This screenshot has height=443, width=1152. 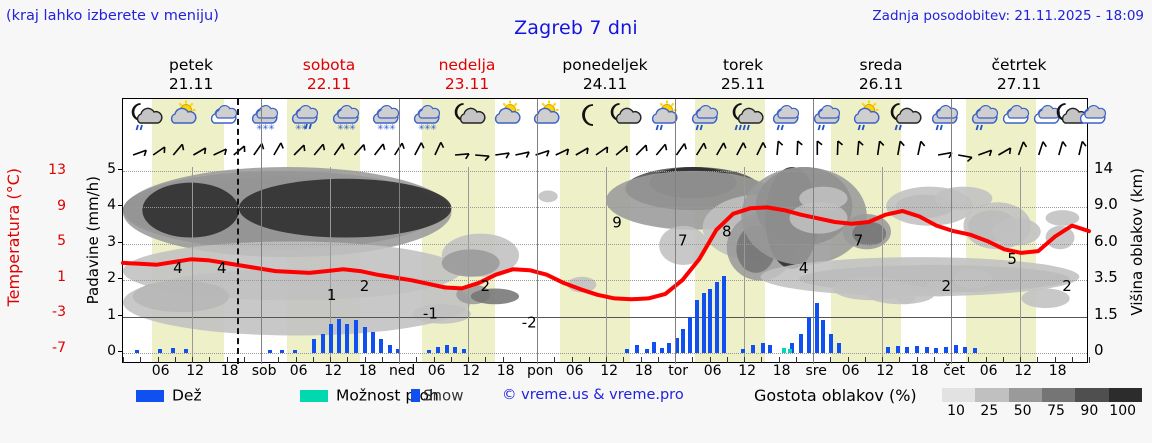 I want to click on legend-item-snow: Snow, so click(x=437, y=395).